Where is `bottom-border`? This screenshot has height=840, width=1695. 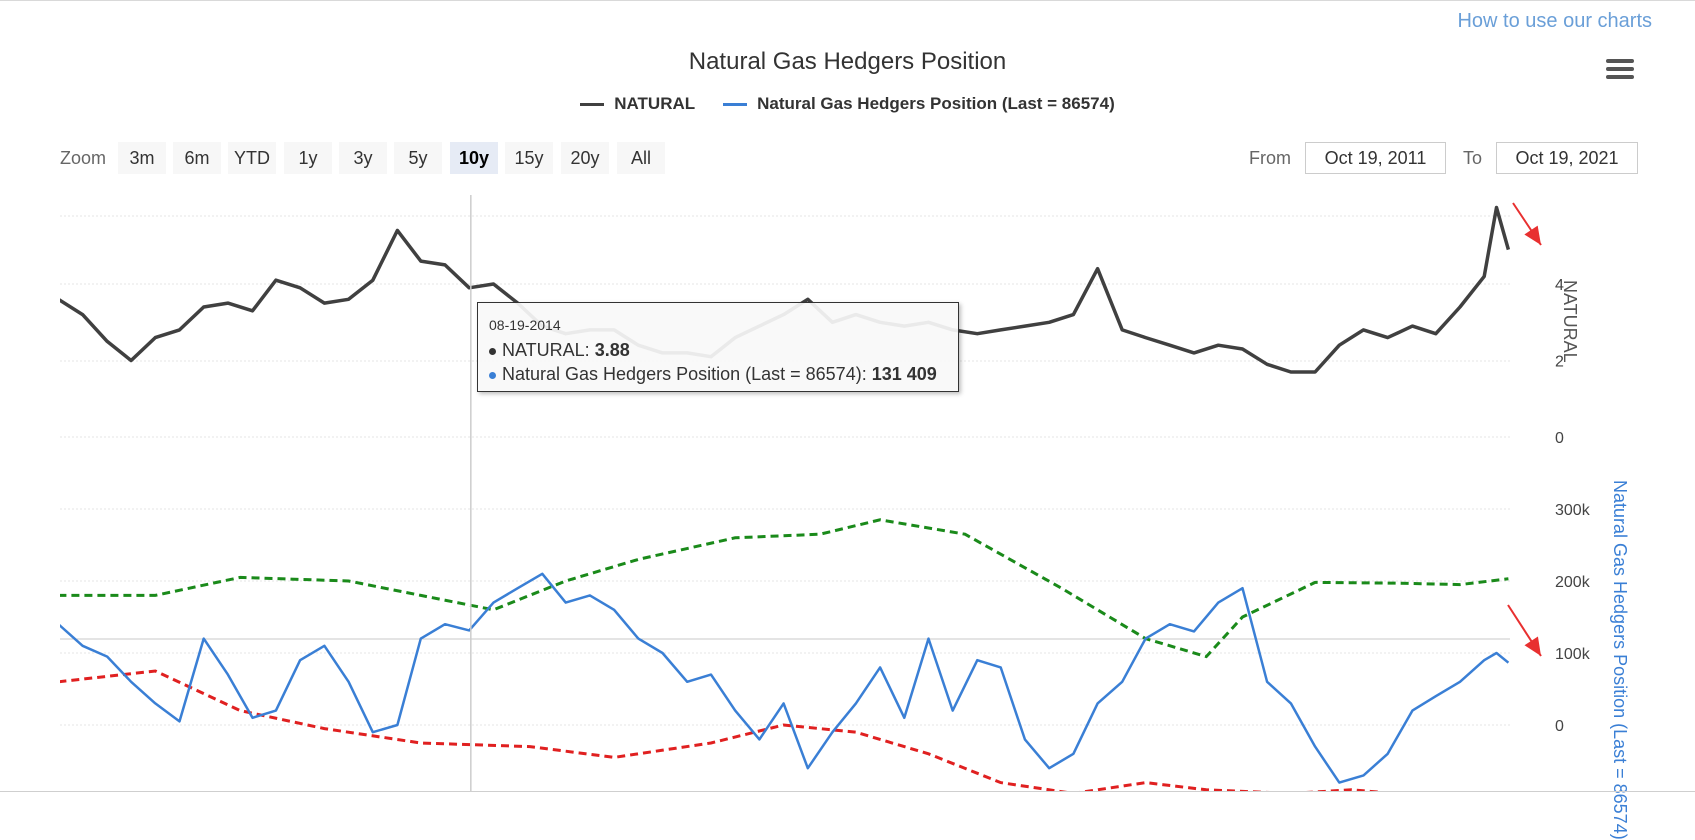 bottom-border is located at coordinates (847, 791).